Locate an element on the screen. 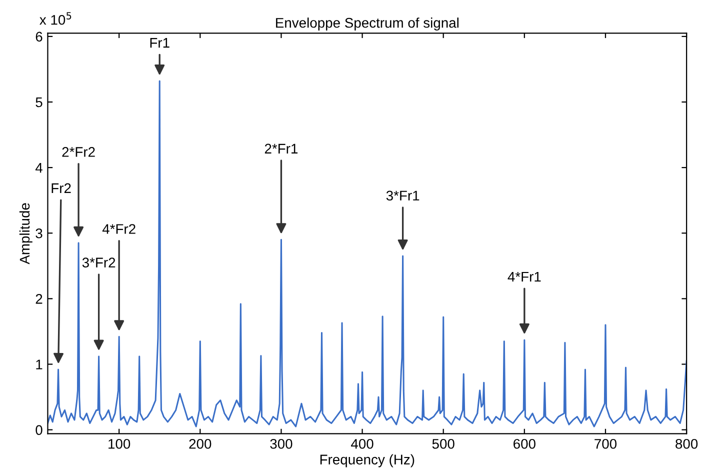 This screenshot has height=474, width=702. x-tick-label: 300 is located at coordinates (281, 443).